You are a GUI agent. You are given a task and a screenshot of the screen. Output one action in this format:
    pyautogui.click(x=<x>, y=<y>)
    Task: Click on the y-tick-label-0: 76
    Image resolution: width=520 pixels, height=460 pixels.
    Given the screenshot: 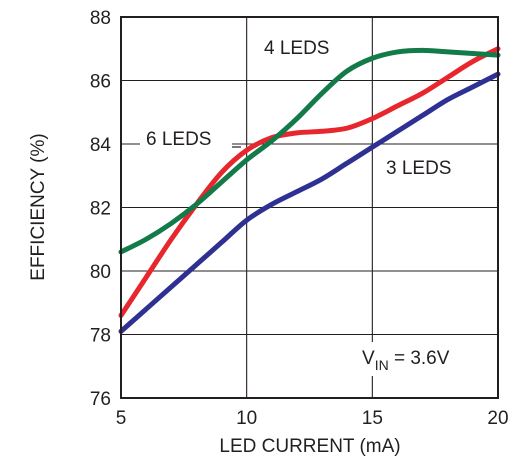 What is the action you would take?
    pyautogui.click(x=100, y=399)
    